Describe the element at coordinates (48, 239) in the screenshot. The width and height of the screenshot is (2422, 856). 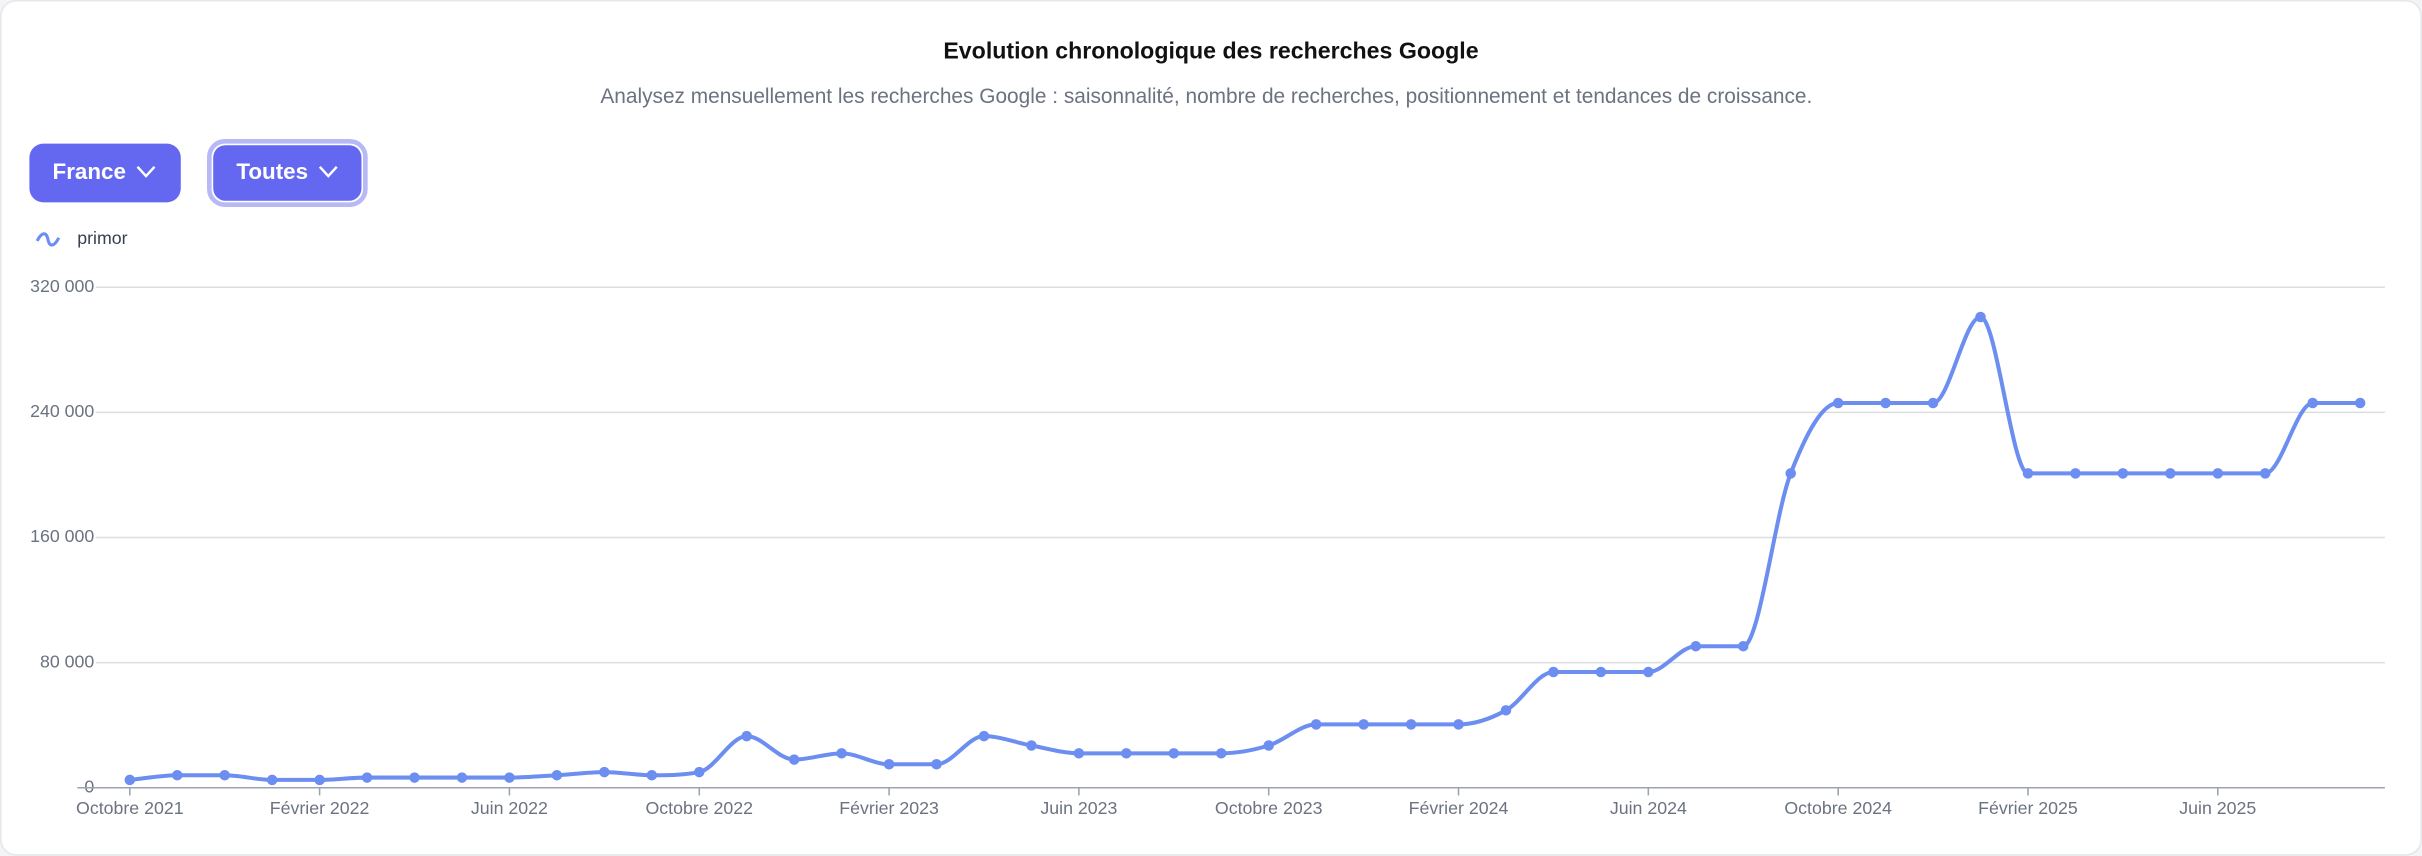
I see `legend-icon` at that location.